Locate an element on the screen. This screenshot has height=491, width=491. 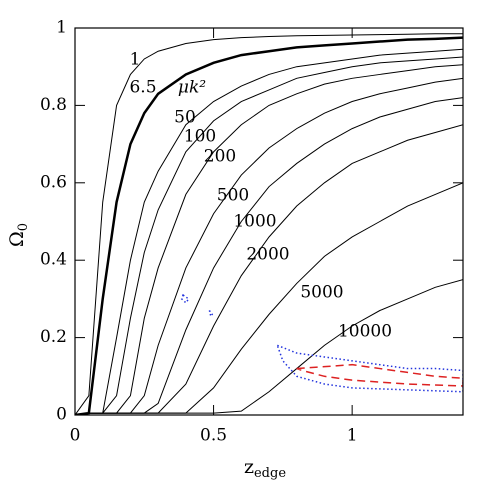
y-tick-label: 0 is located at coordinates (61, 415).